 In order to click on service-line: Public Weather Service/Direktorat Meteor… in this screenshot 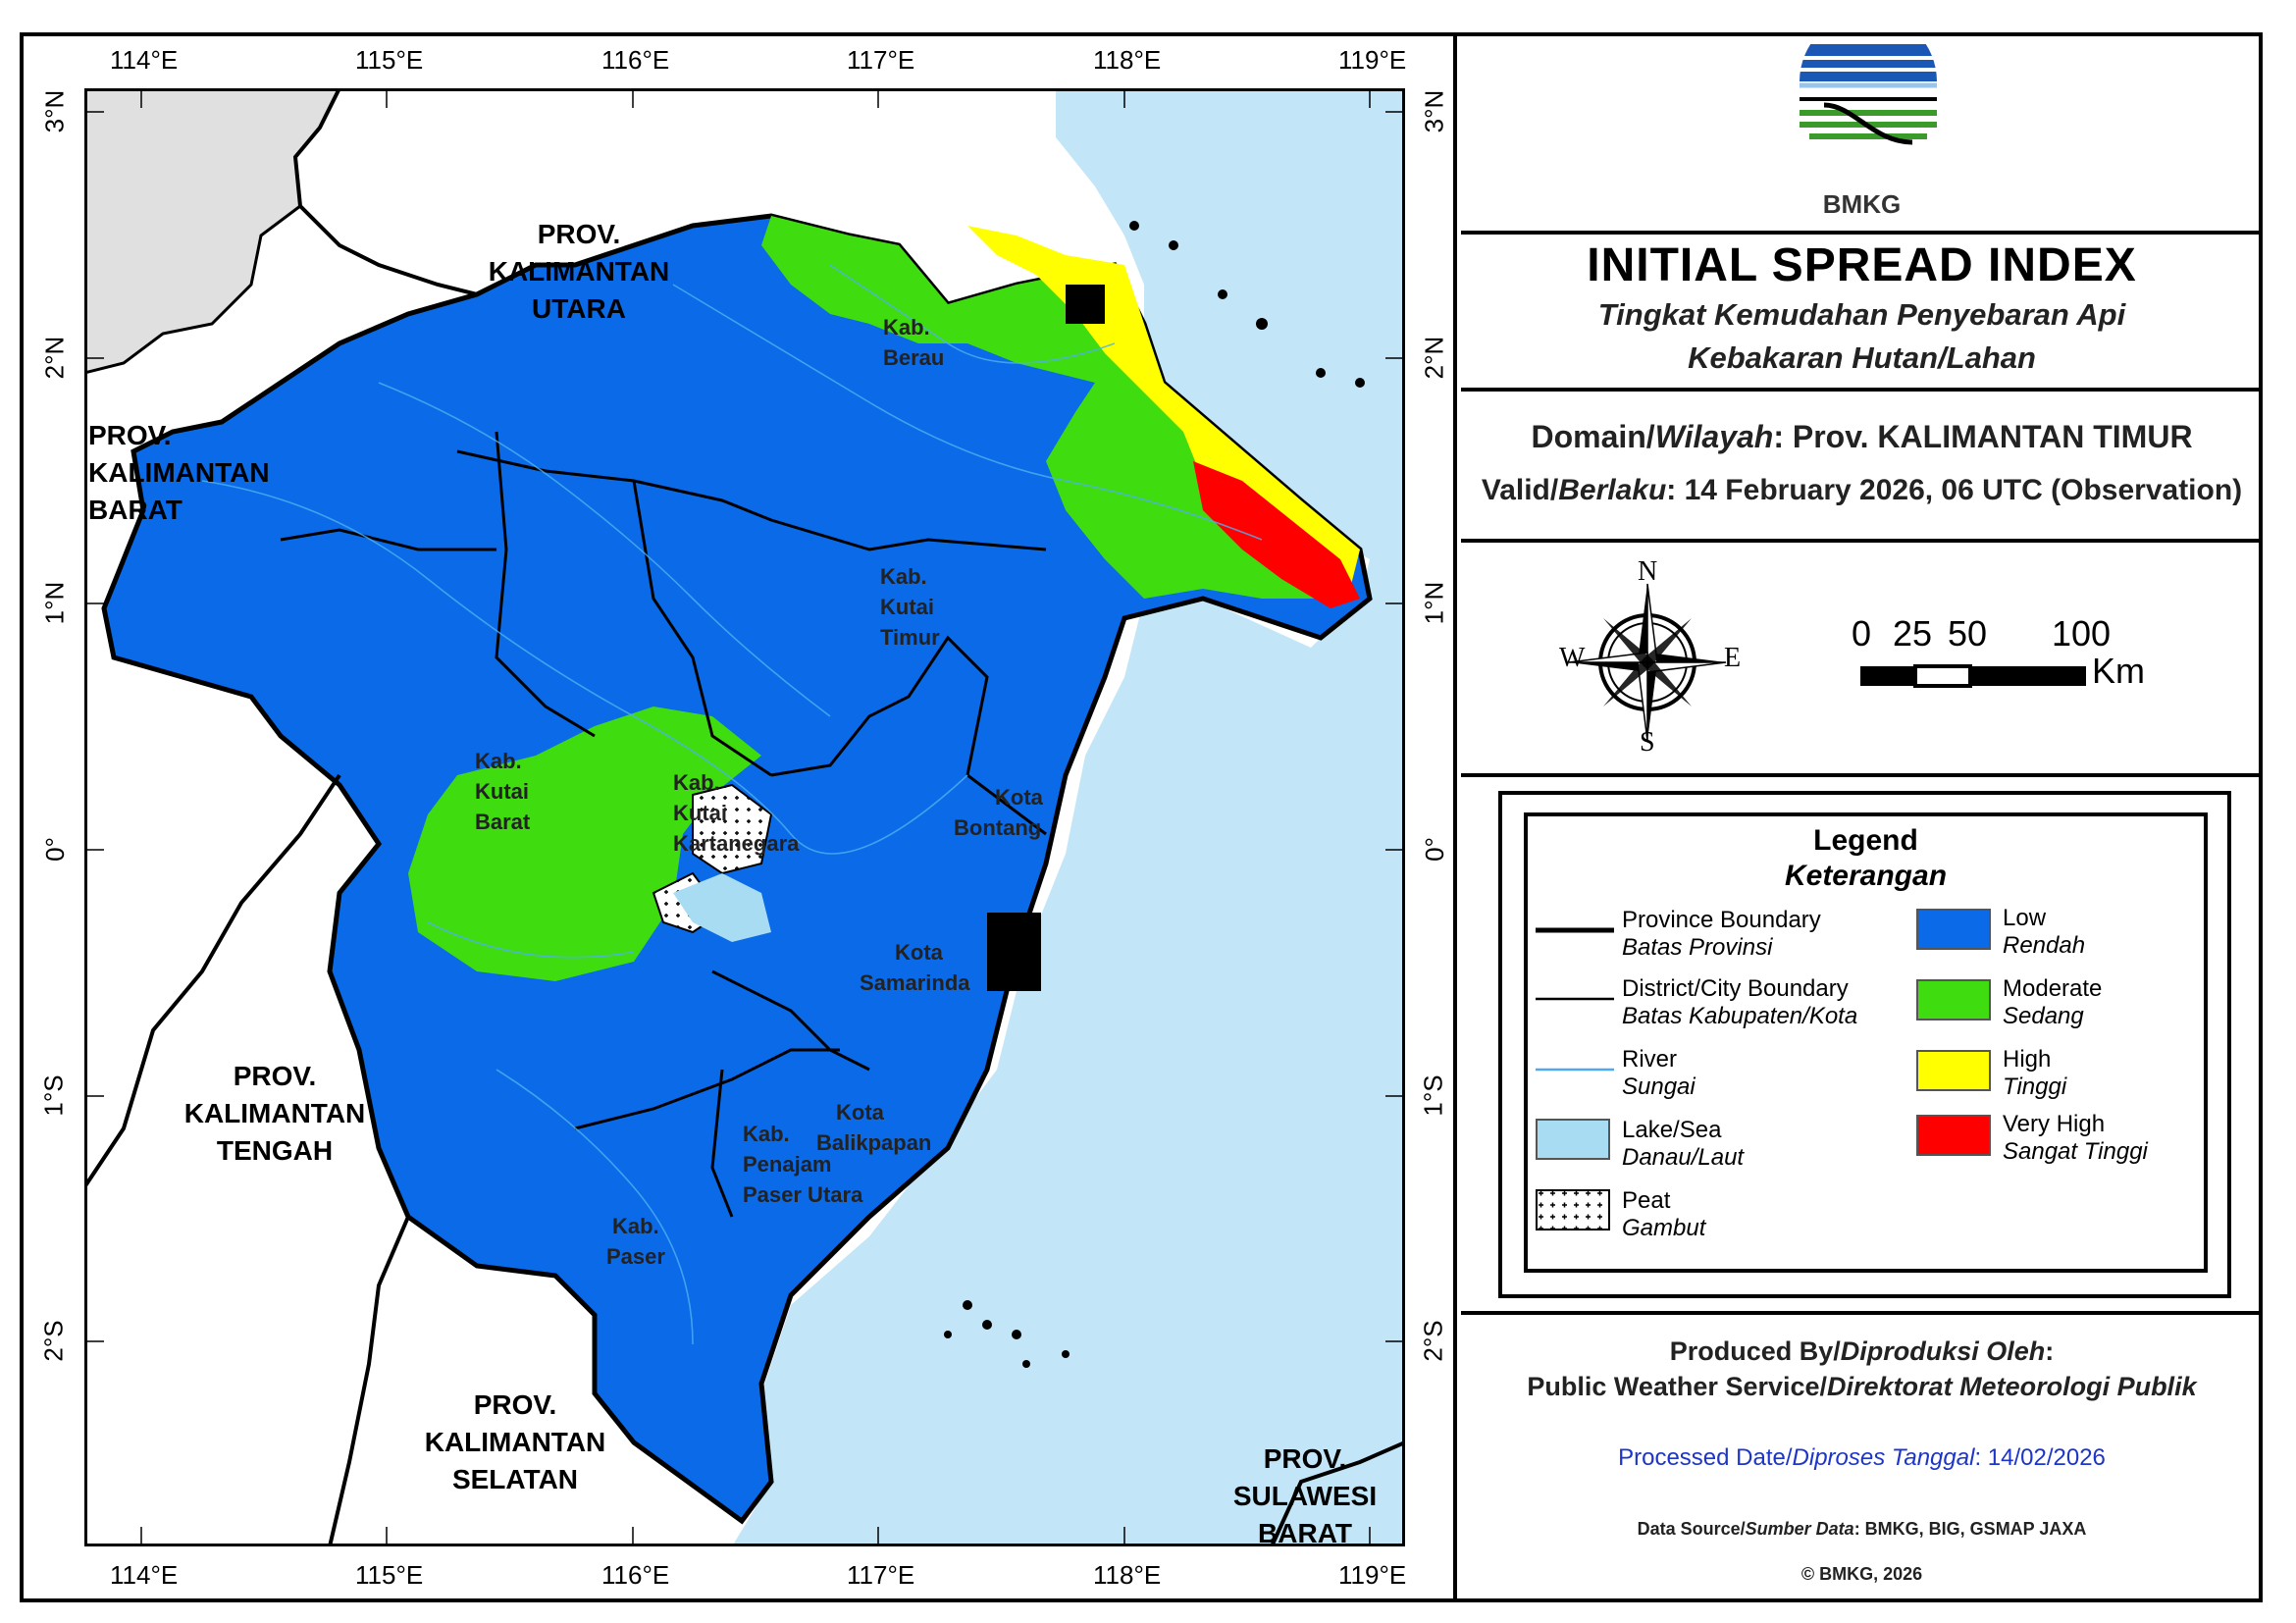, I will do `click(1862, 1387)`.